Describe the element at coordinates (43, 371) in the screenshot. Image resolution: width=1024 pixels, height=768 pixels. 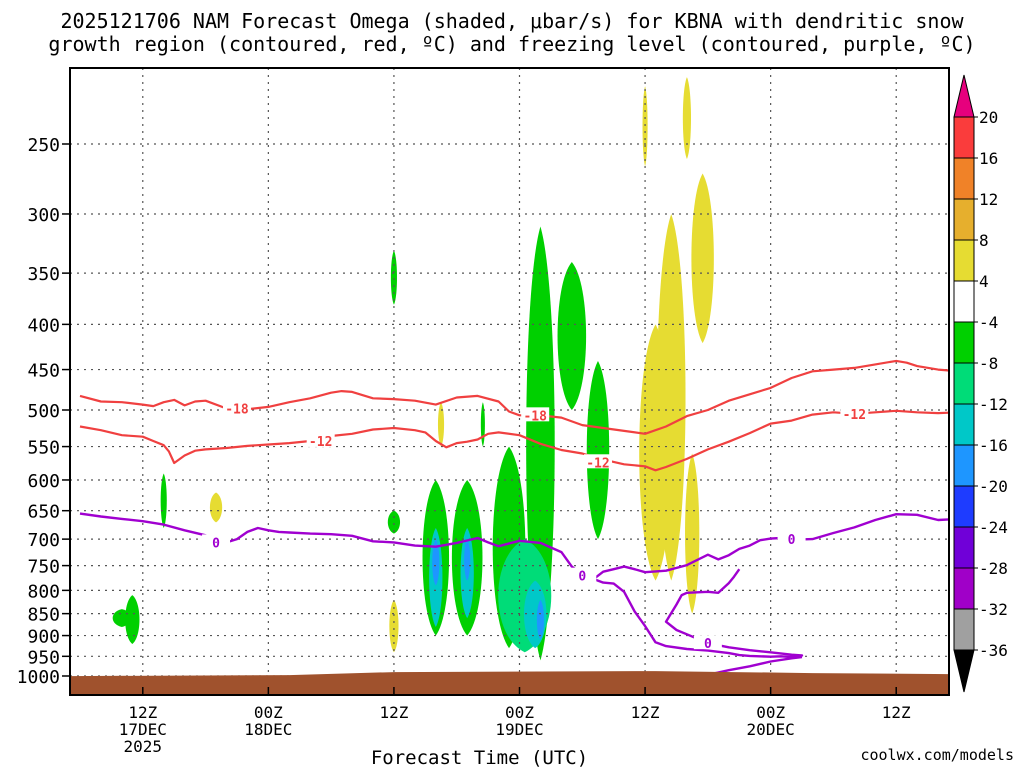
I see `y-tick-label-450: 450` at that location.